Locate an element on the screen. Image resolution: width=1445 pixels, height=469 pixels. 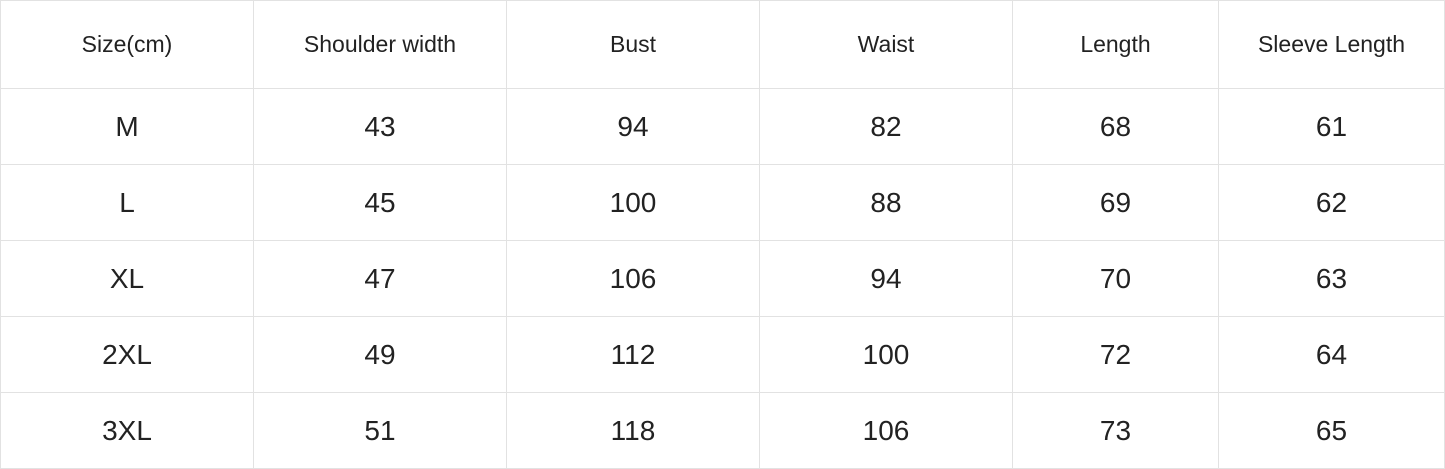
value-cell: 64 is located at coordinates (1332, 355).